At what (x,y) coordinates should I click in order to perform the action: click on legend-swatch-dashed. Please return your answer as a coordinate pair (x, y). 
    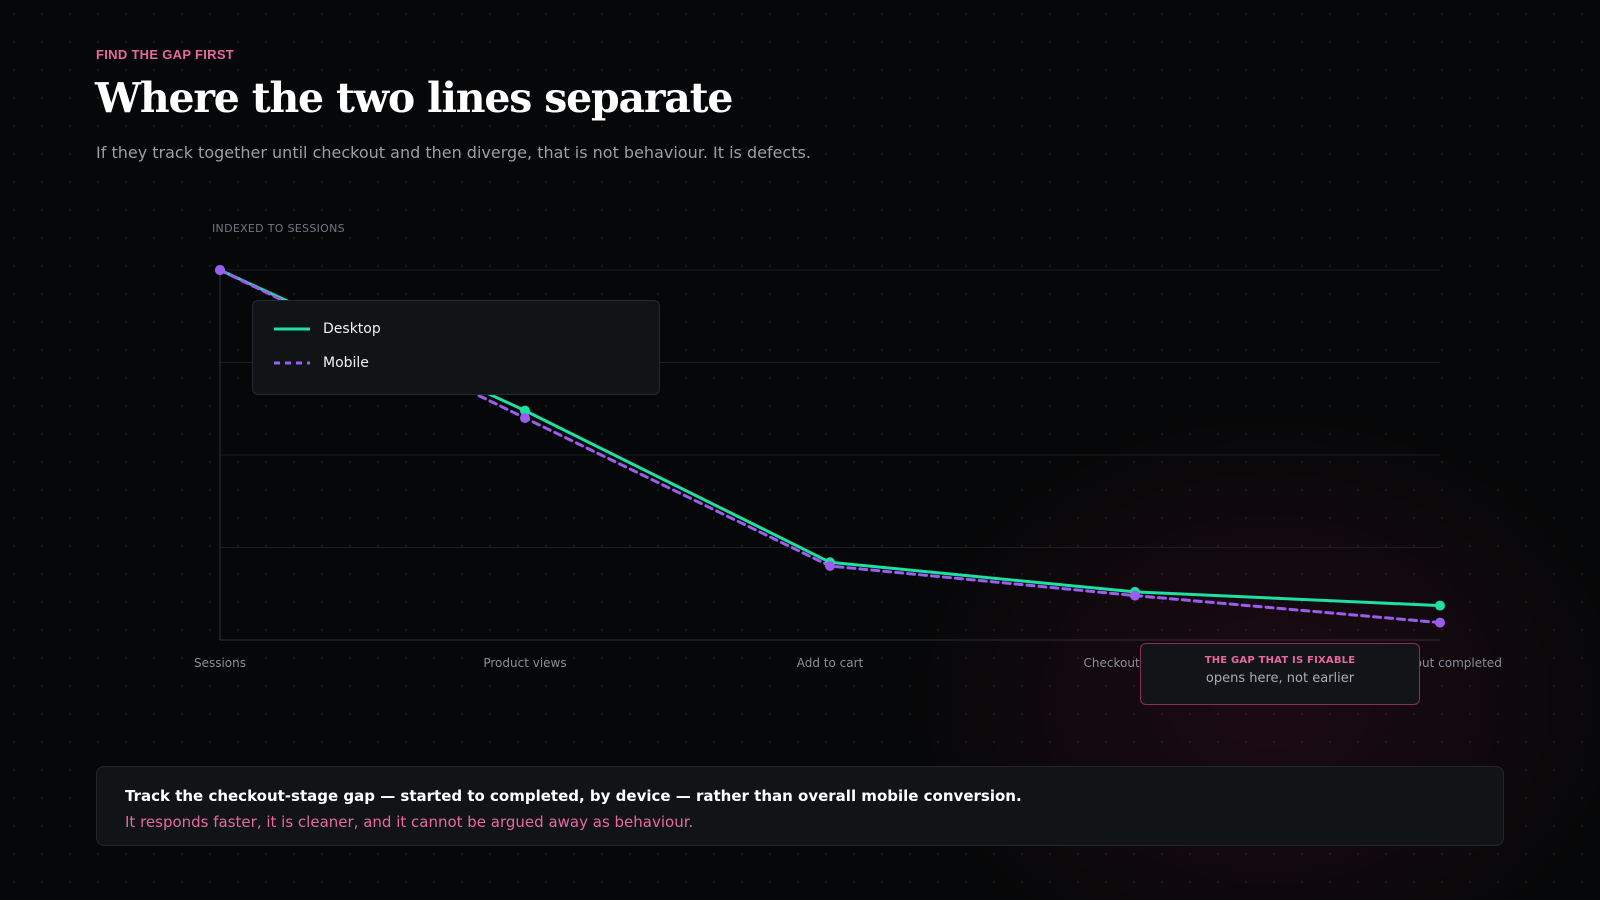
    Looking at the image, I should click on (292, 363).